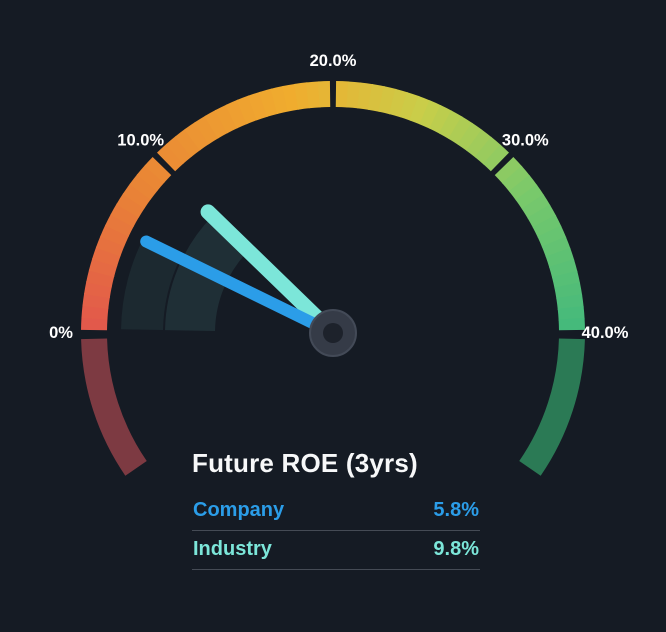 This screenshot has height=632, width=666. I want to click on company-needle, so click(239, 287).